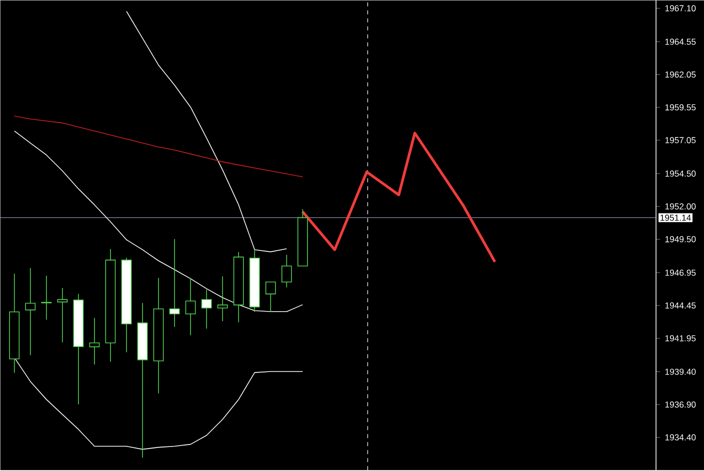 The height and width of the screenshot is (471, 704). Describe the element at coordinates (680, 273) in the screenshot. I see `y-tick-label: 1946.95` at that location.